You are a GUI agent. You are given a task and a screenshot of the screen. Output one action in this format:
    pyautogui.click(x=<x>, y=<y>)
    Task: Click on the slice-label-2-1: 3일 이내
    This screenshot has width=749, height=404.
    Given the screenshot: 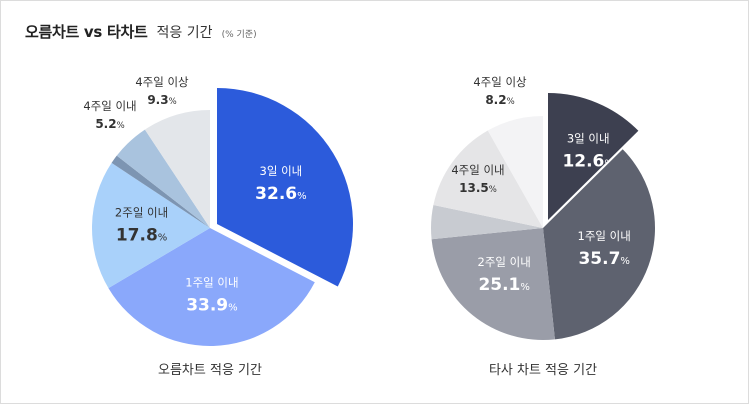 What is the action you would take?
    pyautogui.click(x=588, y=138)
    